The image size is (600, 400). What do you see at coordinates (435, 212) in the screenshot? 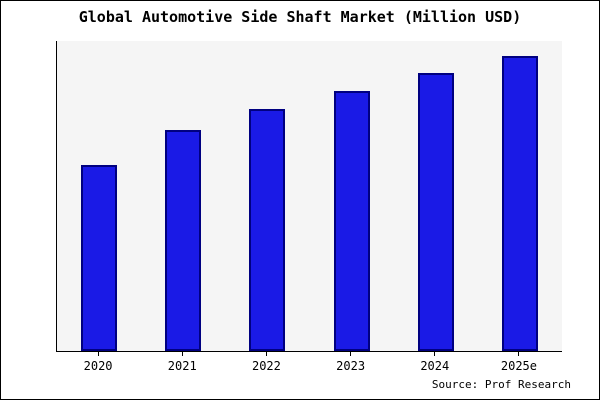
I see `bar-2024` at bounding box center [435, 212].